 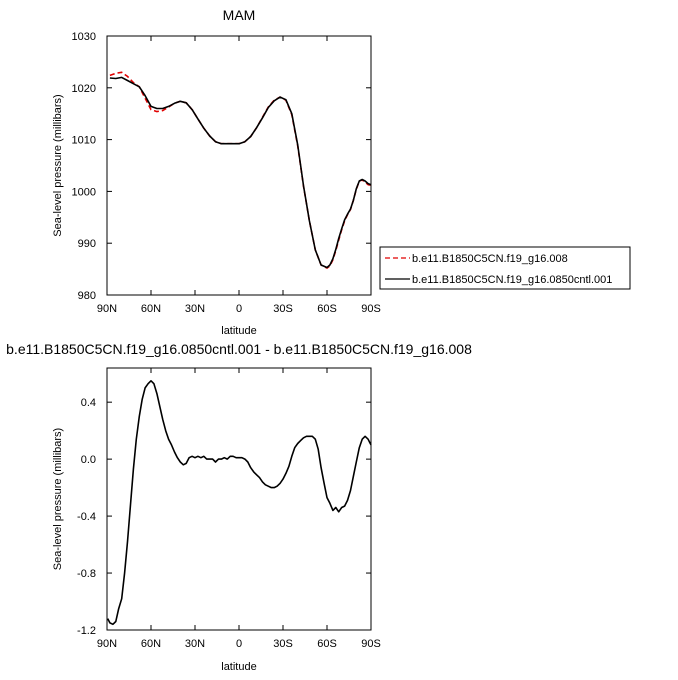 I want to click on top-plot-series, so click(x=240, y=170).